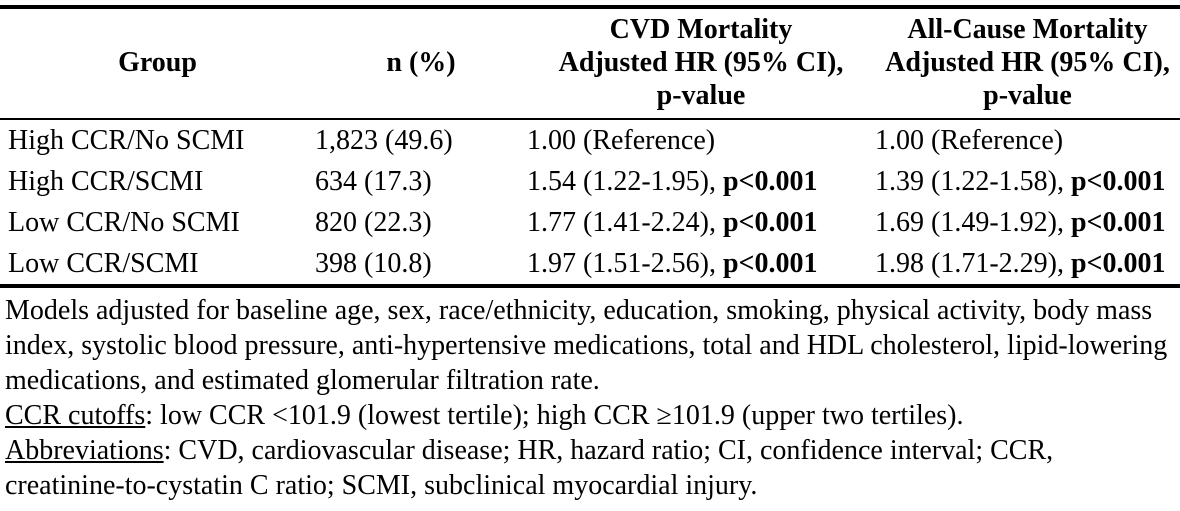  What do you see at coordinates (701, 29) in the screenshot?
I see `cvd-header-line1: CVD Mortality` at bounding box center [701, 29].